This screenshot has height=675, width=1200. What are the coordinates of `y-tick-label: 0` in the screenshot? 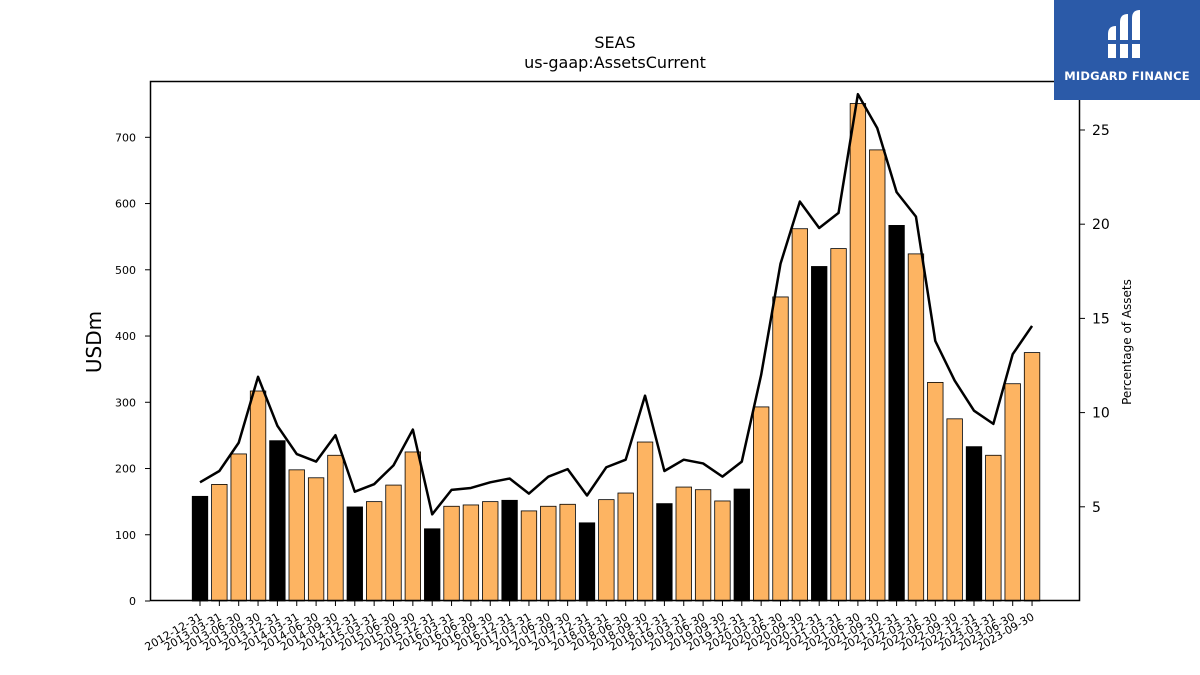 It's located at (132, 601).